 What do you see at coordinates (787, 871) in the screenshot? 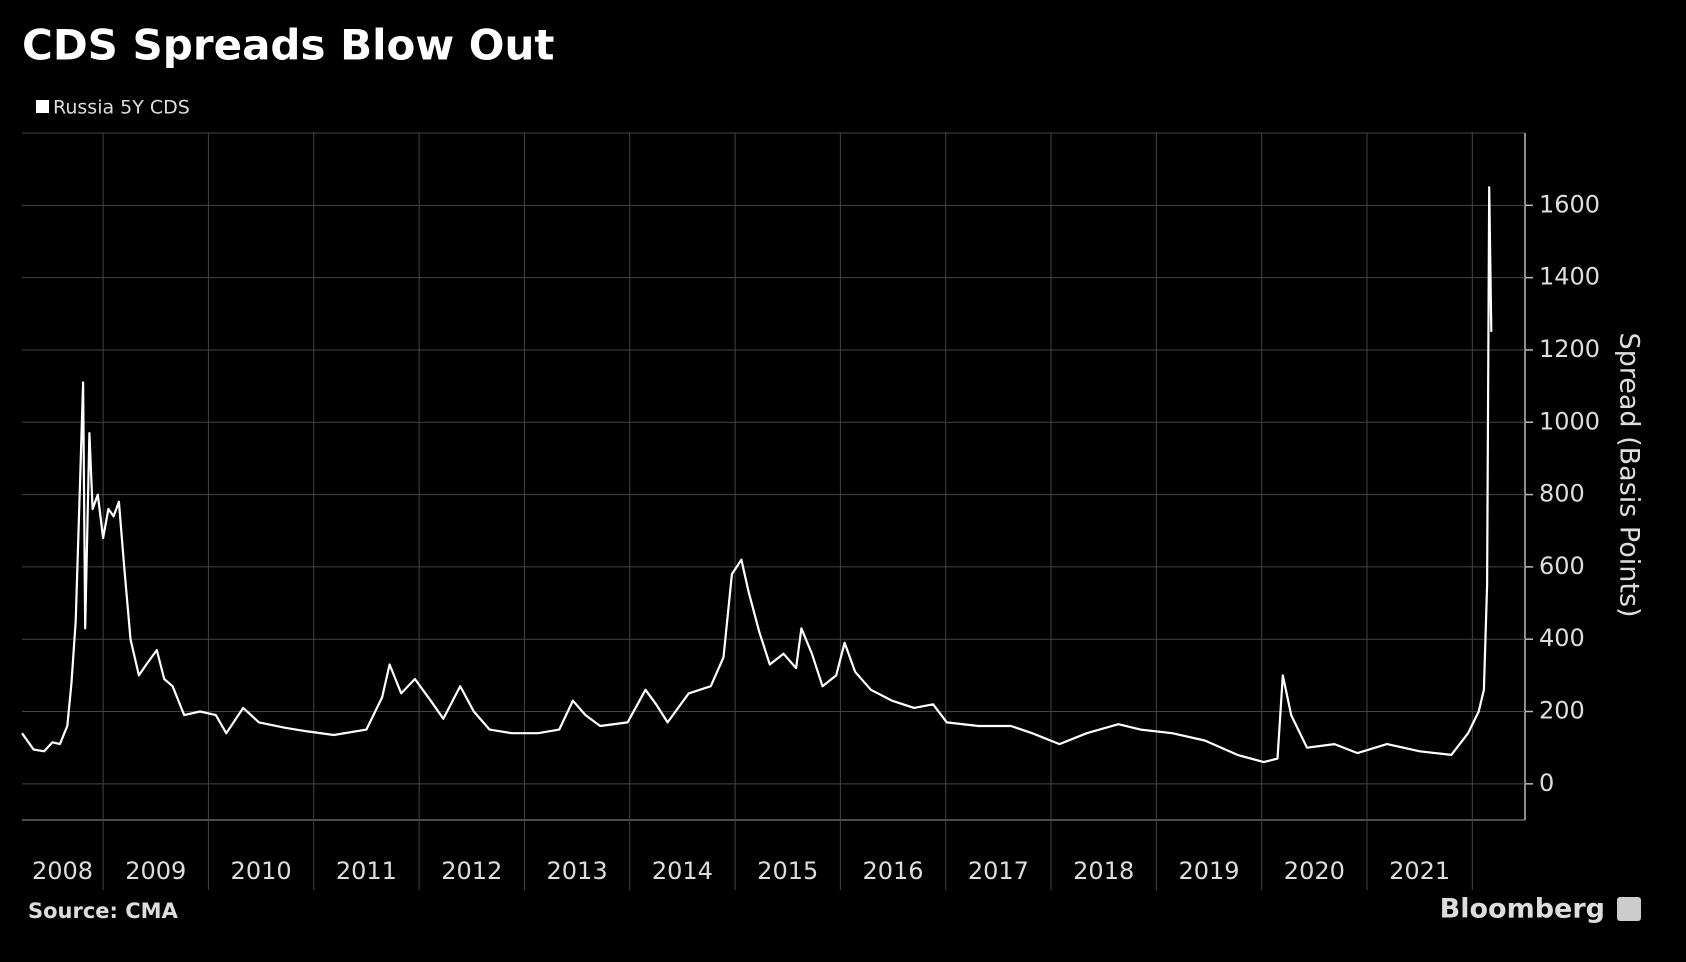
I see `x-tick-label: 2015` at bounding box center [787, 871].